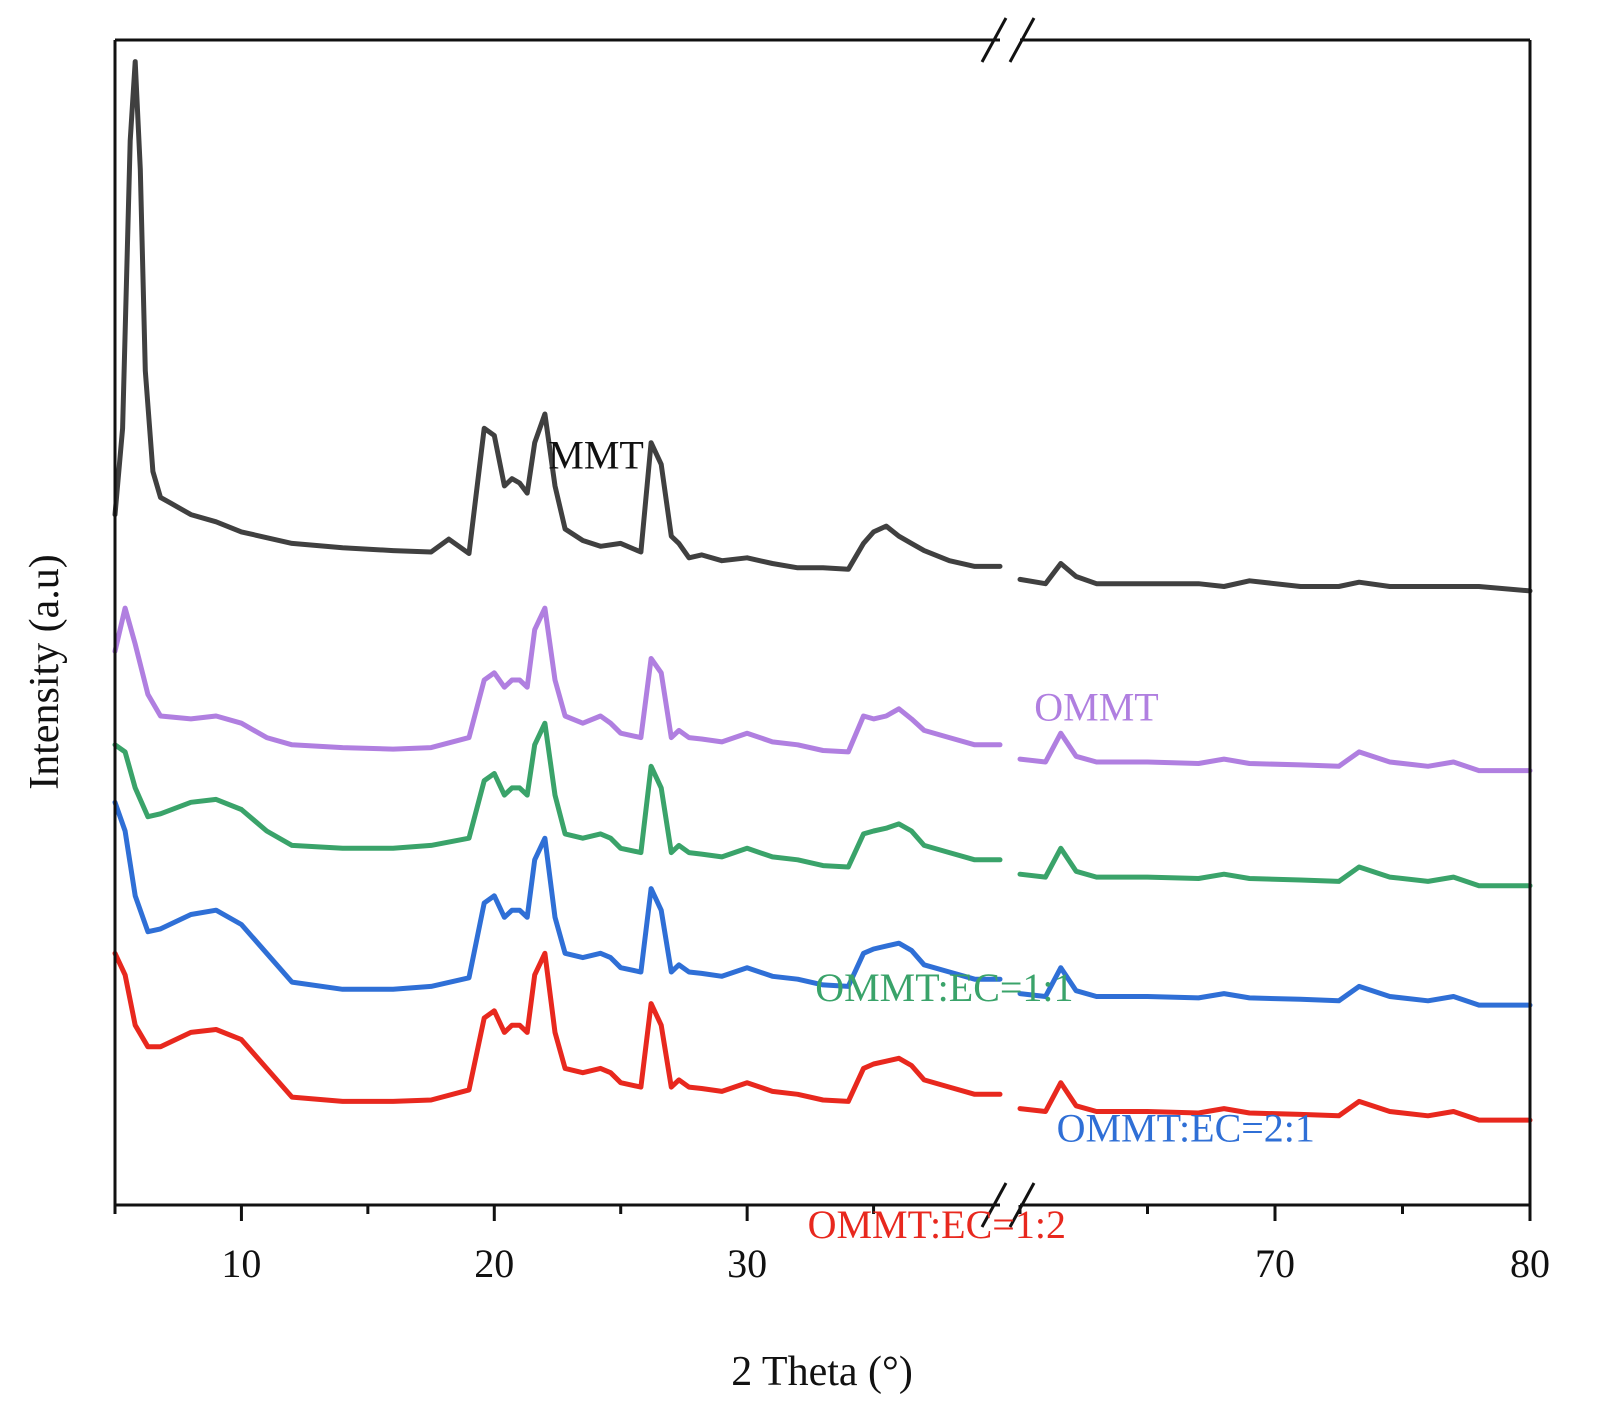 The width and height of the screenshot is (1607, 1413). Describe the element at coordinates (241, 1263) in the screenshot. I see `x-tick-label-10: 10` at that location.